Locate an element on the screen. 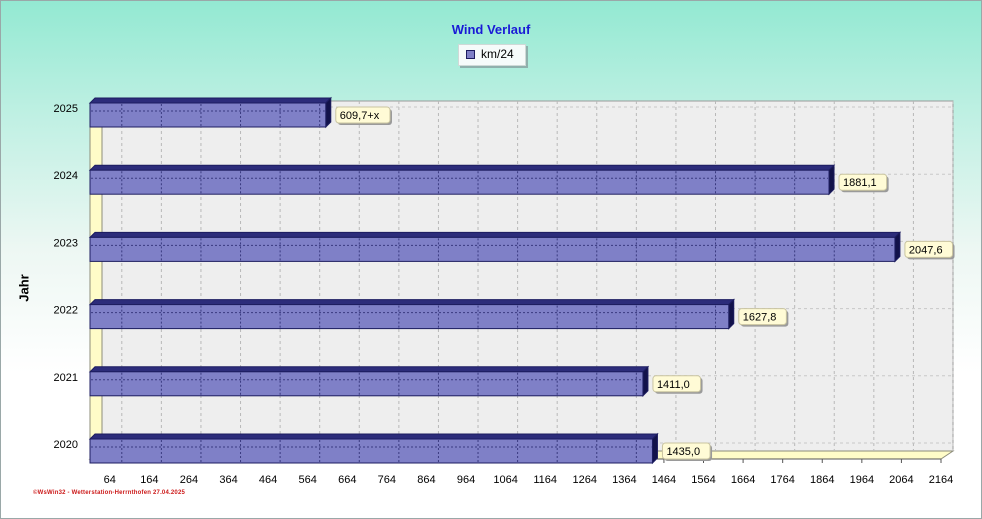 The image size is (982, 519). x-tick-label: 364 is located at coordinates (228, 480).